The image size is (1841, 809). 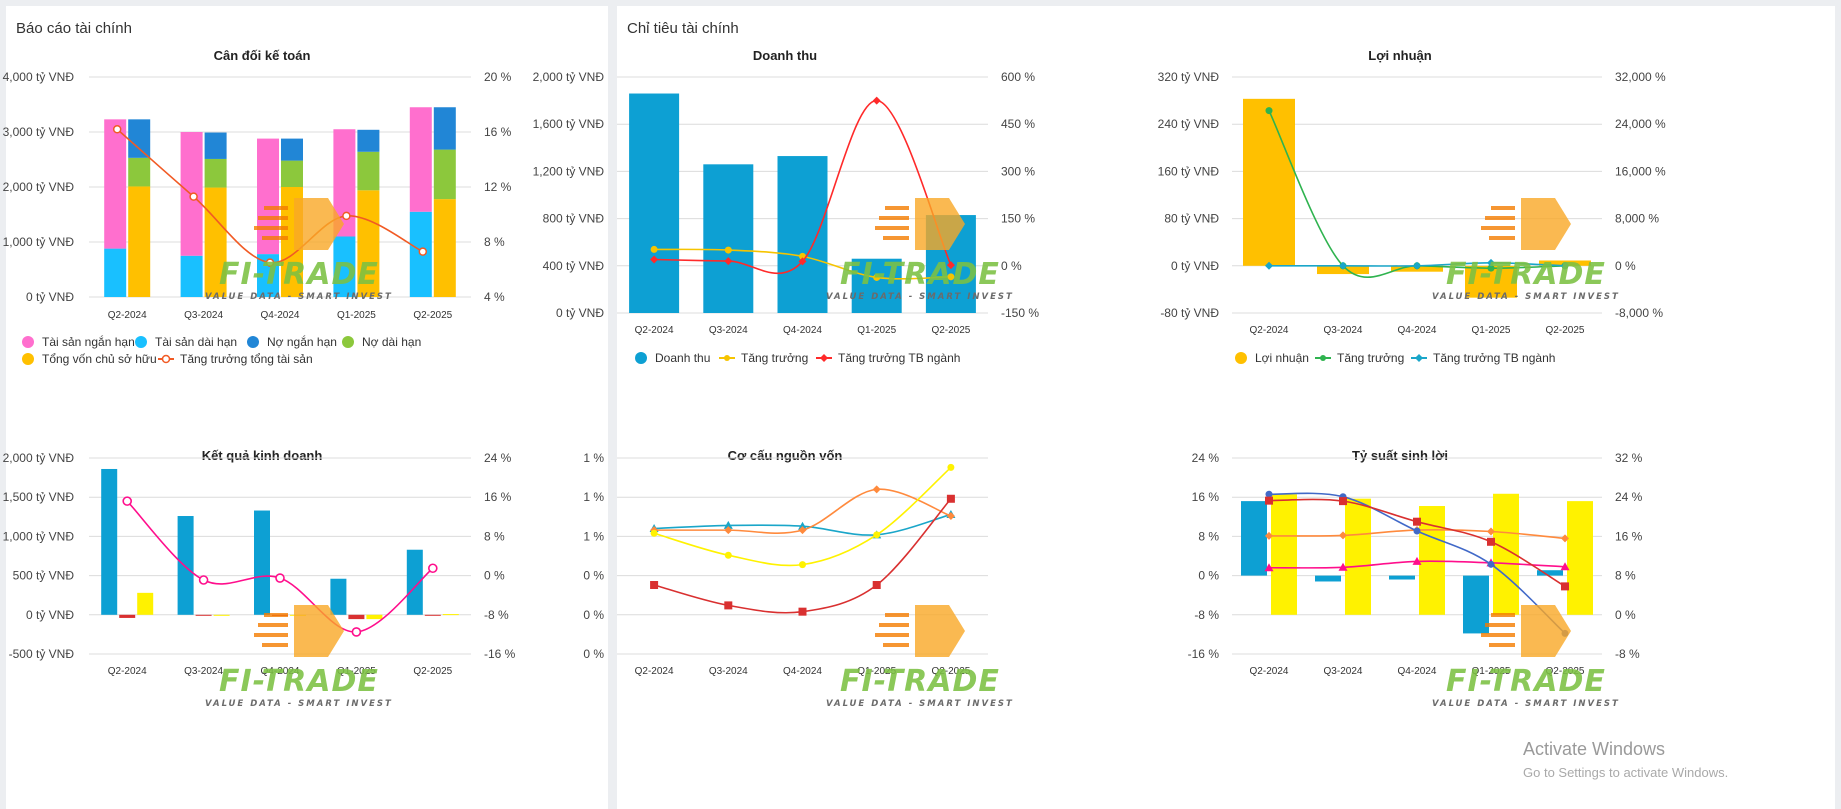 What do you see at coordinates (39, 77) in the screenshot?
I see `y-axis-tick-label: 4,000 tỷ VNĐ` at bounding box center [39, 77].